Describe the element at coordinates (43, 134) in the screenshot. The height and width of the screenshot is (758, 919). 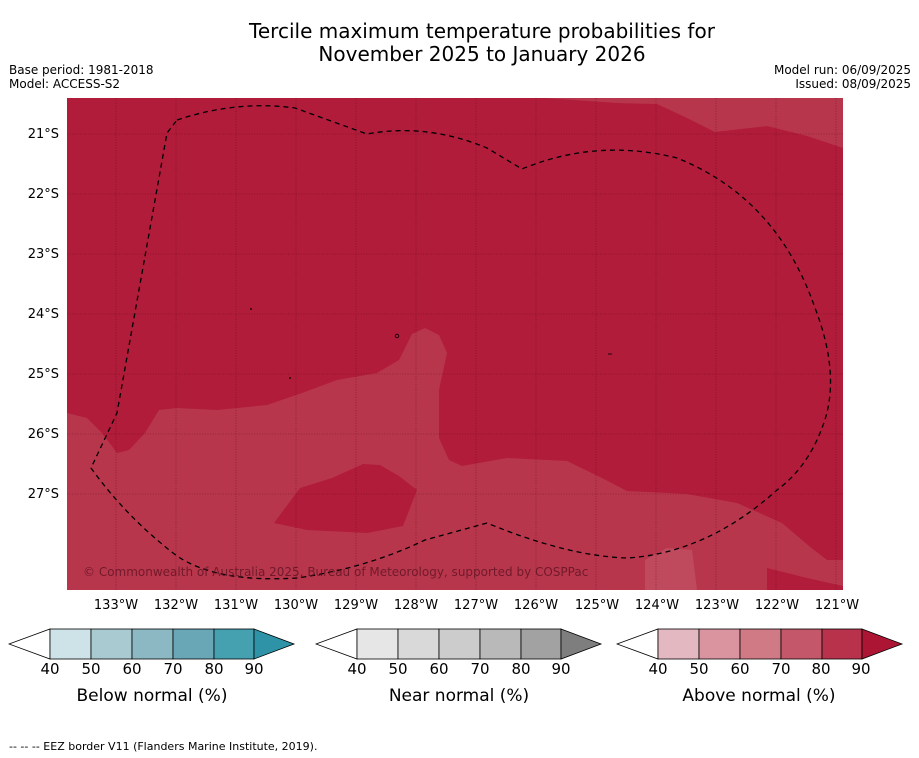
I see `lat-label: 21°S` at that location.